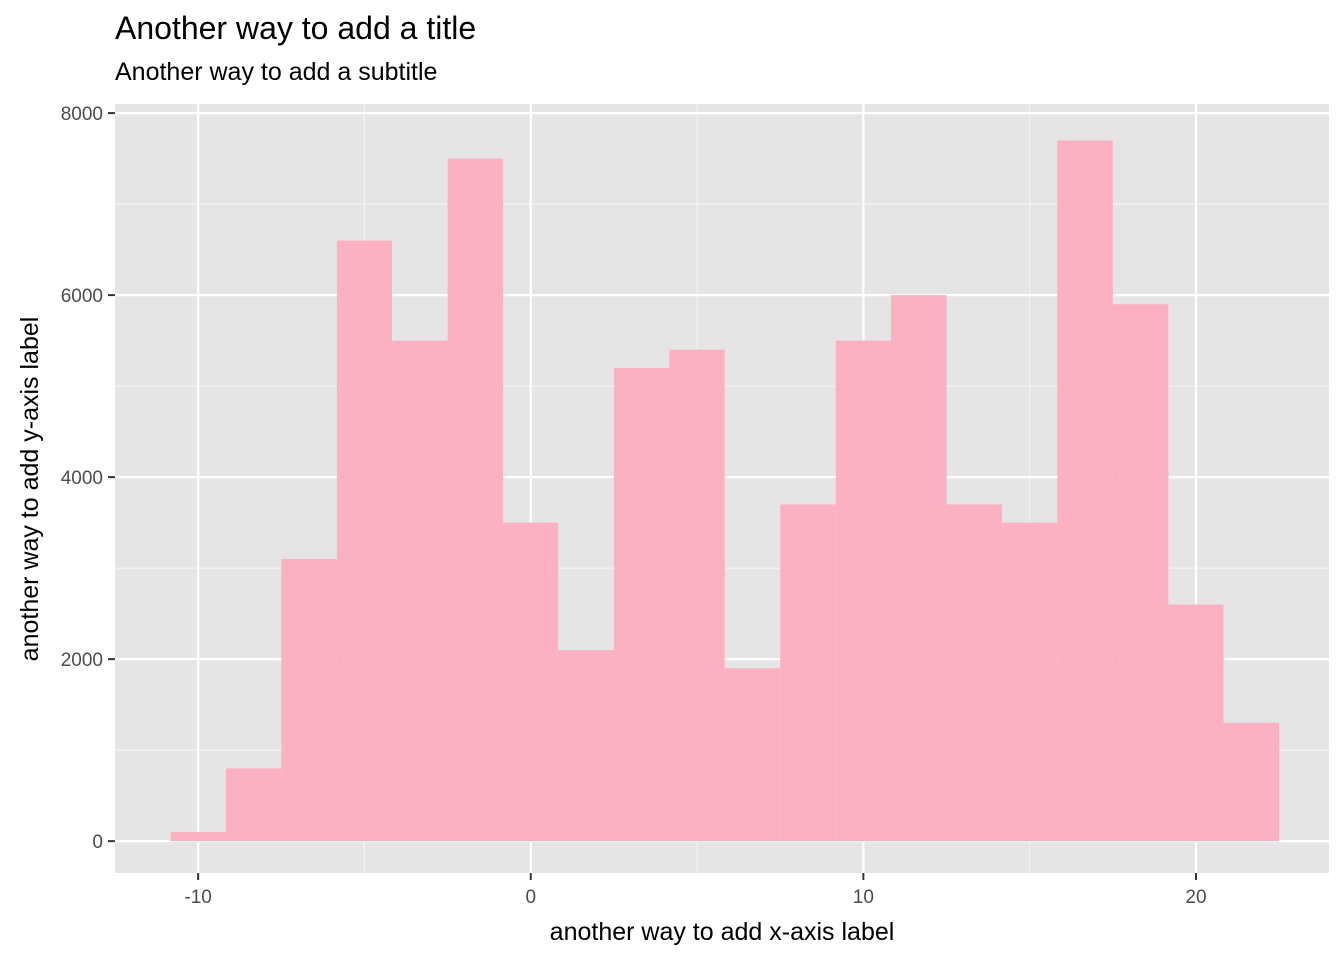 The image size is (1344, 960). Describe the element at coordinates (82, 114) in the screenshot. I see `y-tick-label: 8000` at that location.